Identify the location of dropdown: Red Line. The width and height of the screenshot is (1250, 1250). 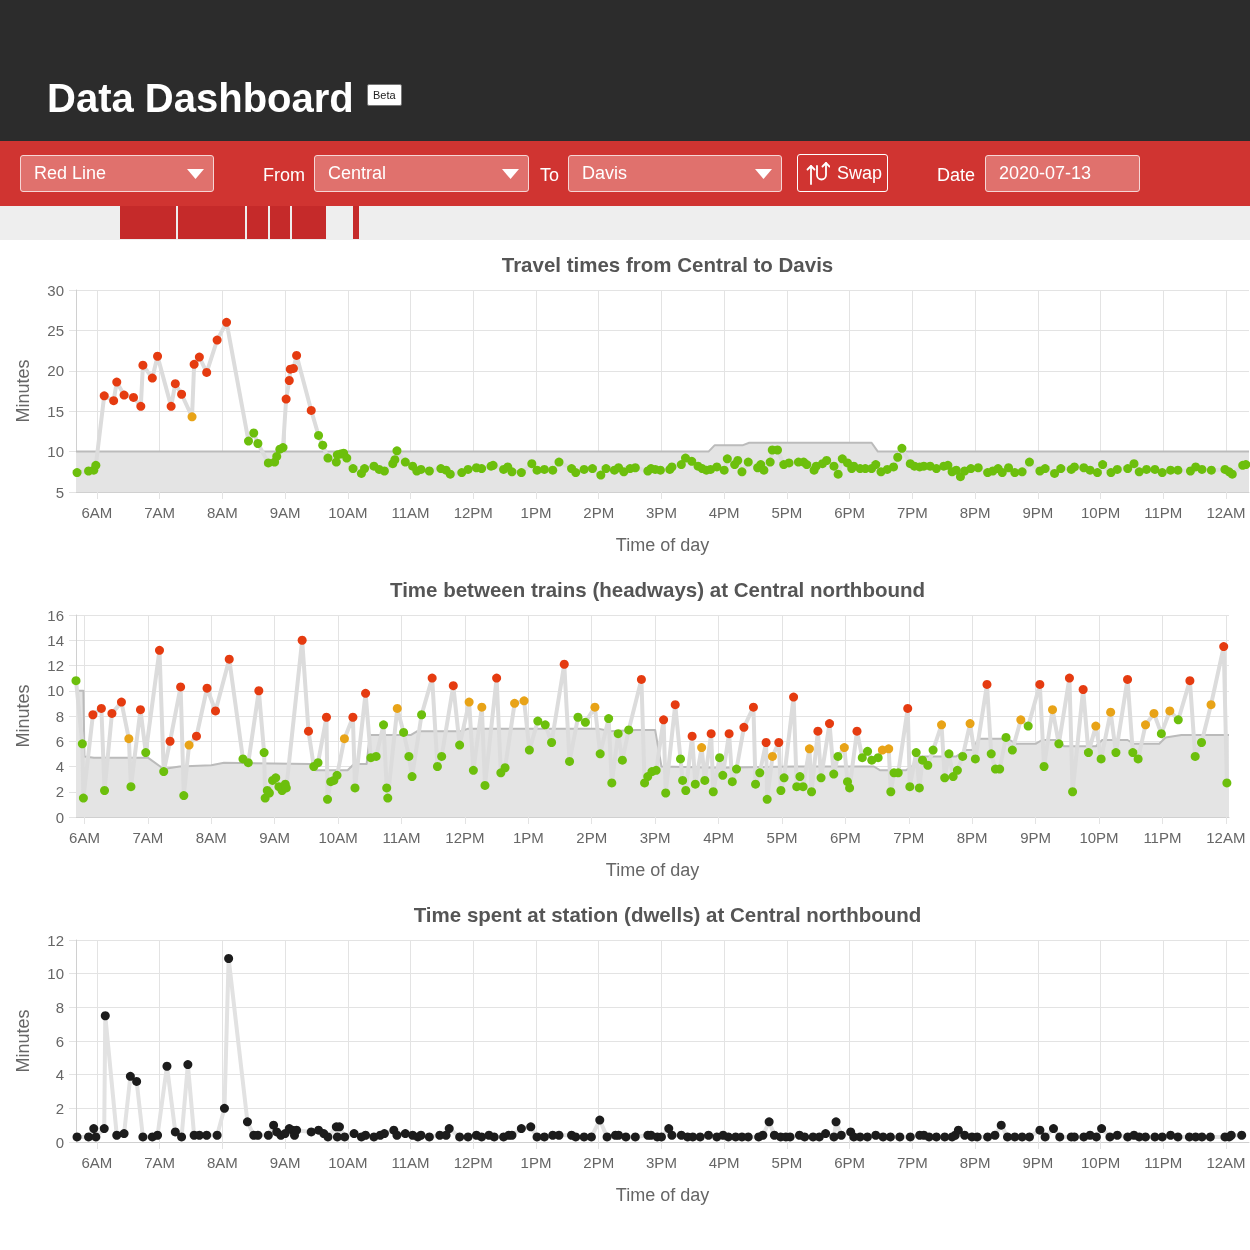
(117, 173).